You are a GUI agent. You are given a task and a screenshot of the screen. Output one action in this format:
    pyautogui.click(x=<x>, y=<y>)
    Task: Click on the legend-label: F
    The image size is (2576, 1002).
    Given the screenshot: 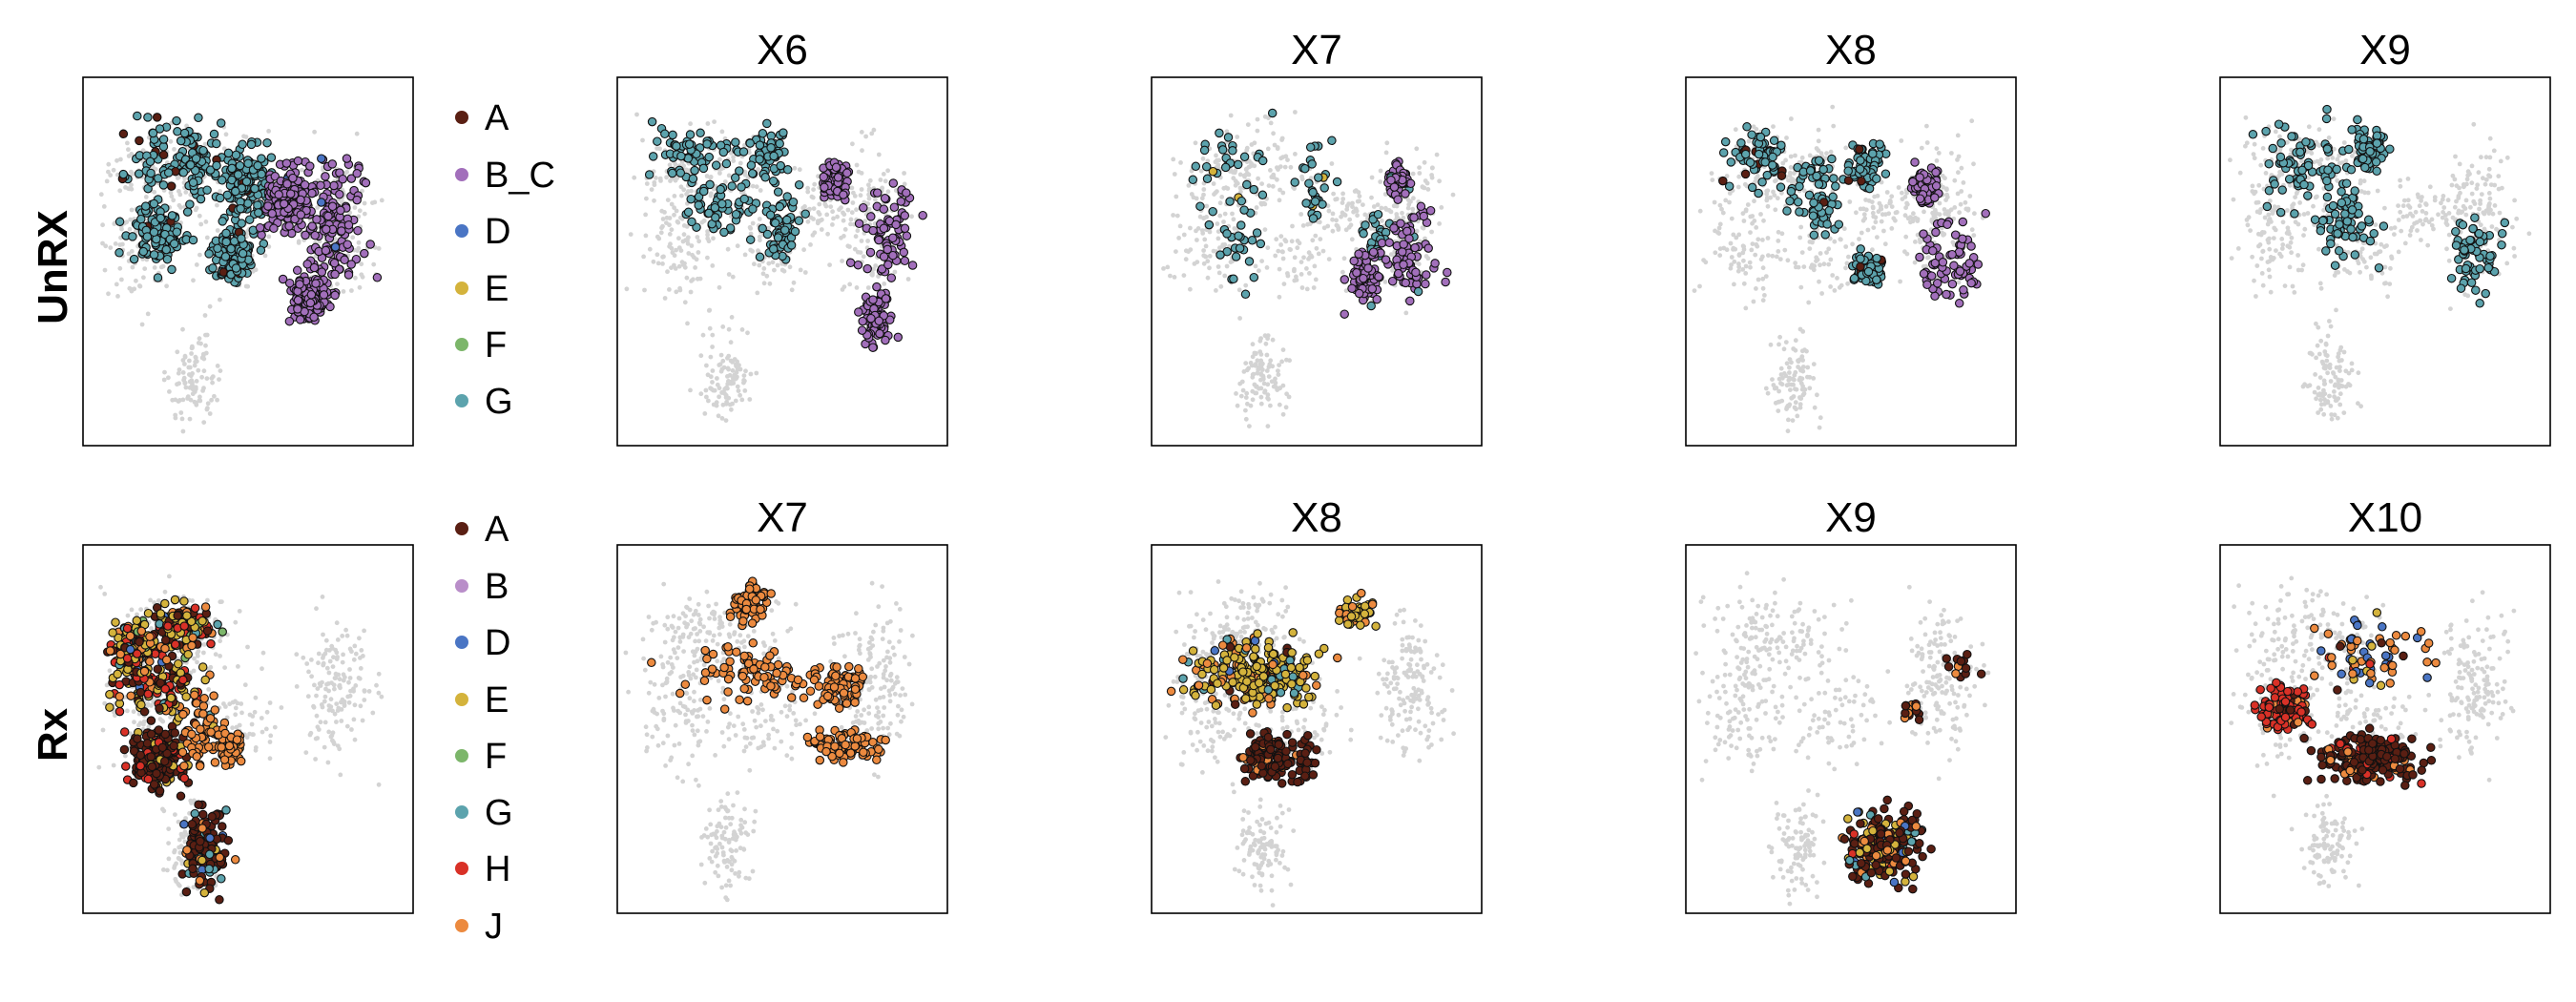 What is the action you would take?
    pyautogui.click(x=496, y=757)
    